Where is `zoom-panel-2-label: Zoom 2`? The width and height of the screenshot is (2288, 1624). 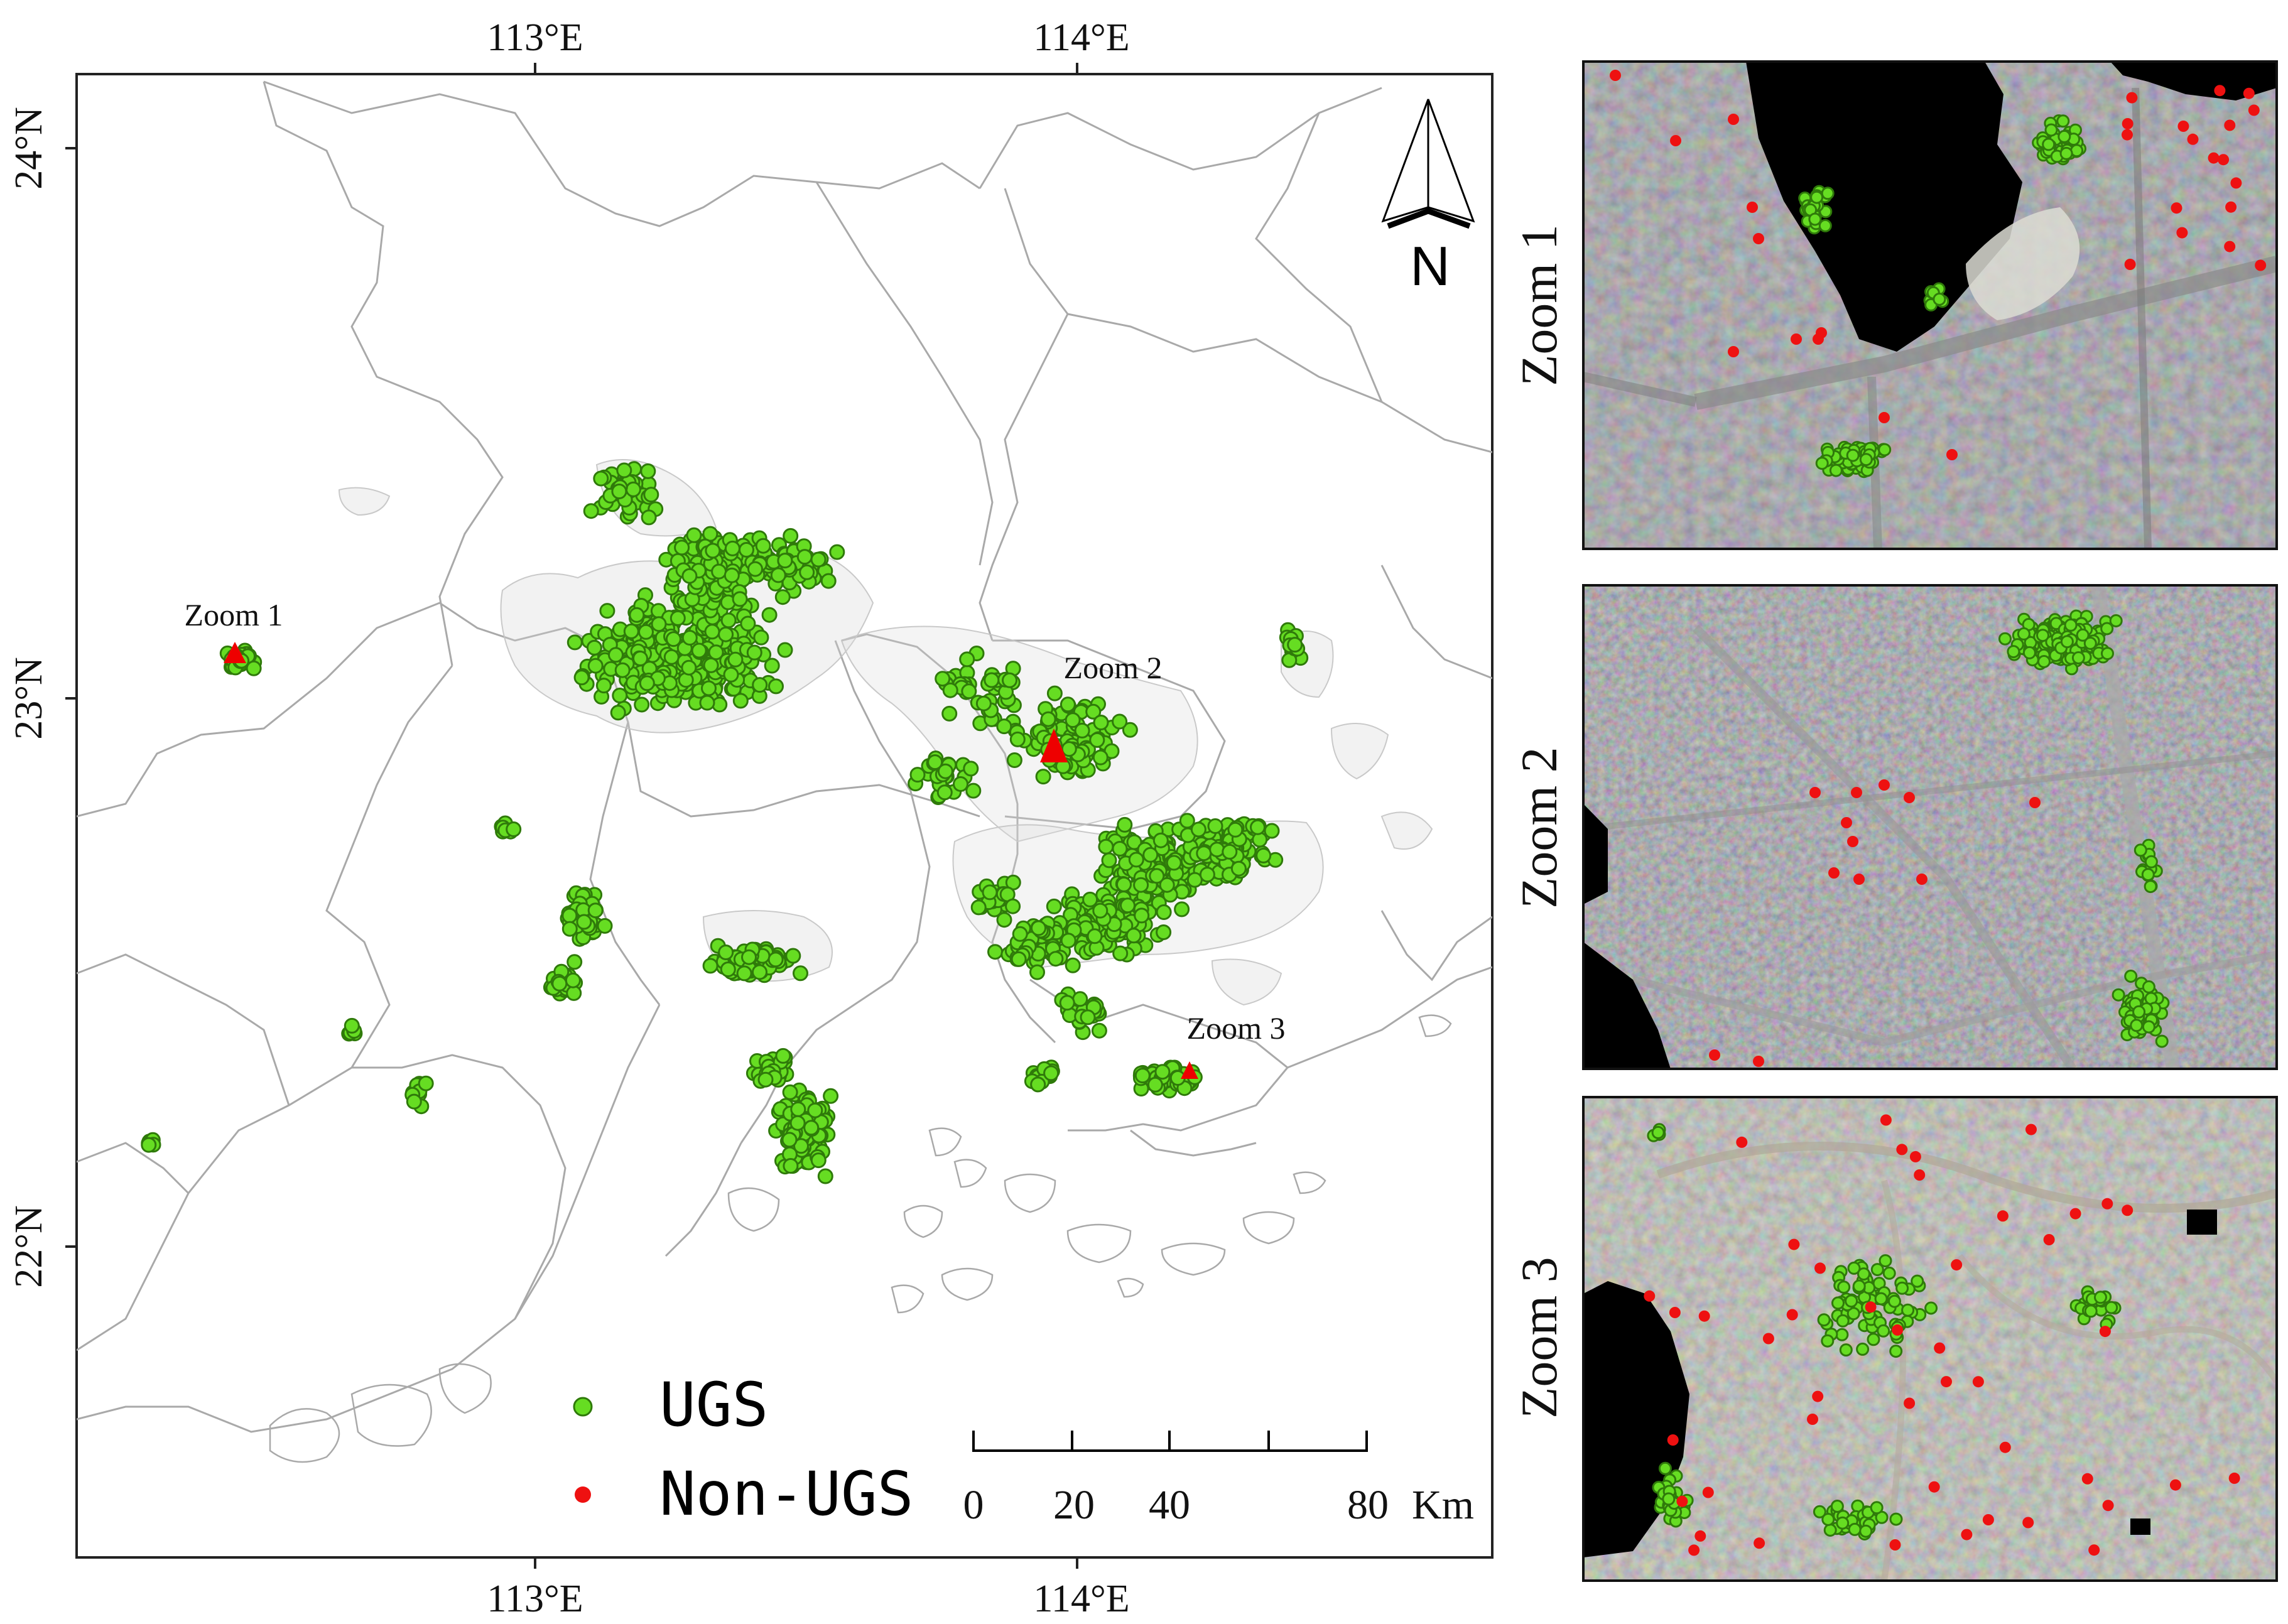 zoom-panel-2-label: Zoom 2 is located at coordinates (1539, 827).